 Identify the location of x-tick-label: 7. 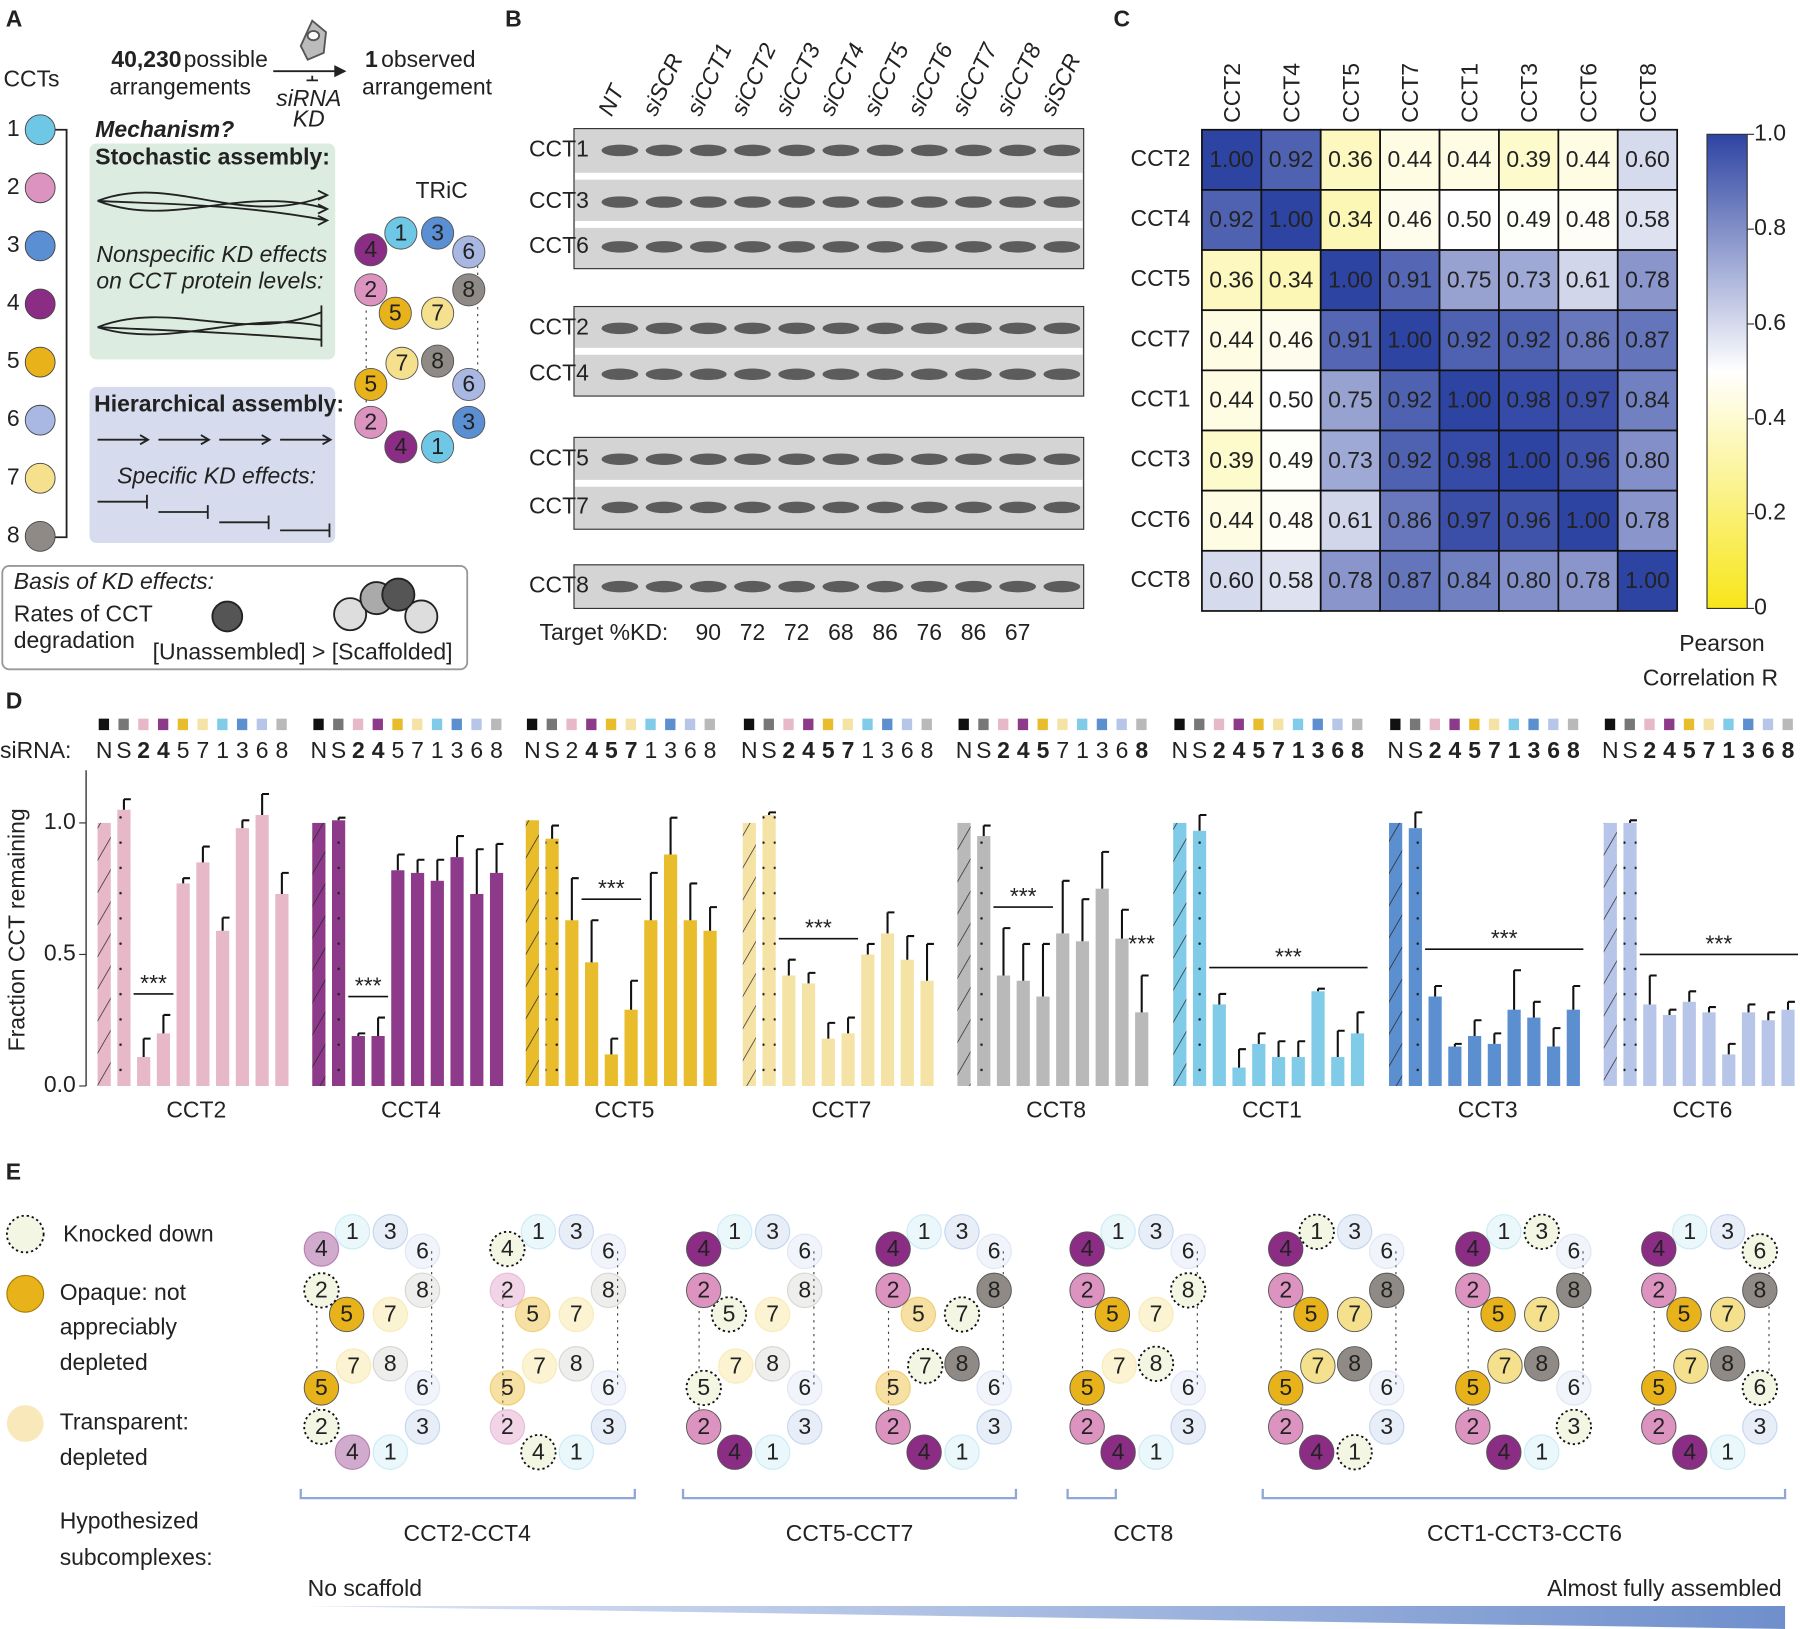
(631, 750).